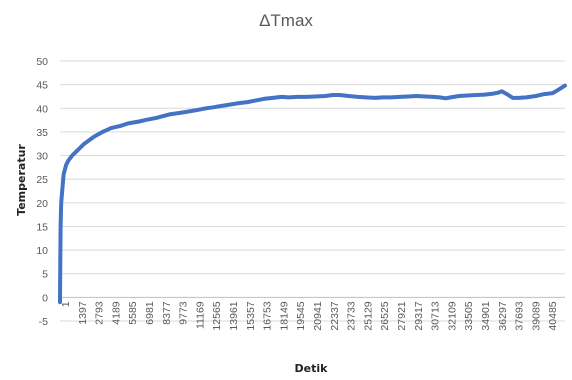 This screenshot has height=380, width=572. I want to click on x-tick-label: 15357, so click(251, 315).